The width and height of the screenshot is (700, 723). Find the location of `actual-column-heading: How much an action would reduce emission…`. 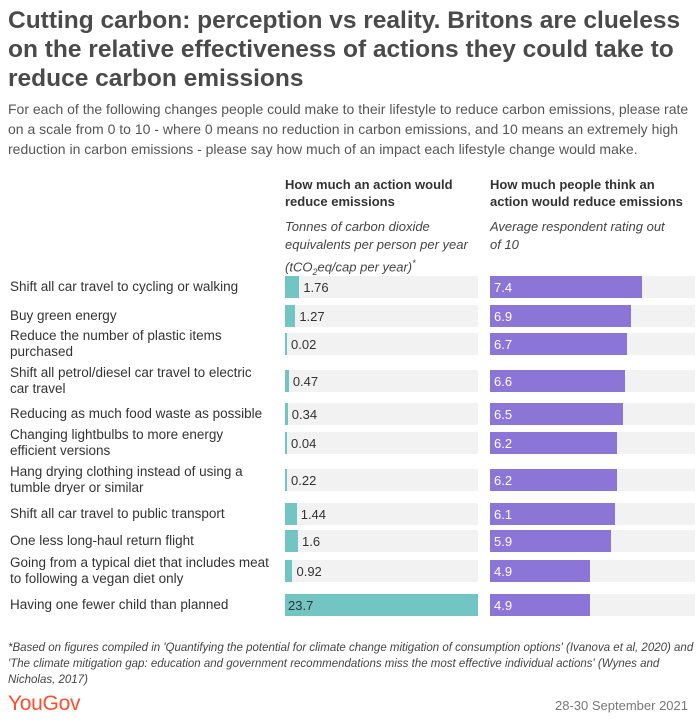

actual-column-heading: How much an action would reduce emission… is located at coordinates (369, 193).